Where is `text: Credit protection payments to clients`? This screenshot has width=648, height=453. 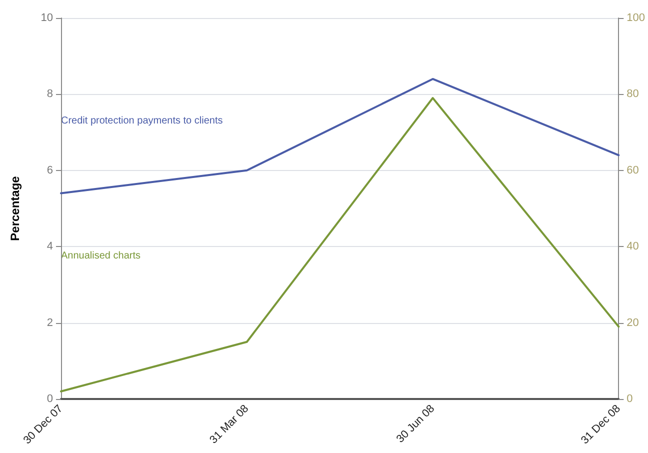 text: Credit protection payments to clients is located at coordinates (142, 120).